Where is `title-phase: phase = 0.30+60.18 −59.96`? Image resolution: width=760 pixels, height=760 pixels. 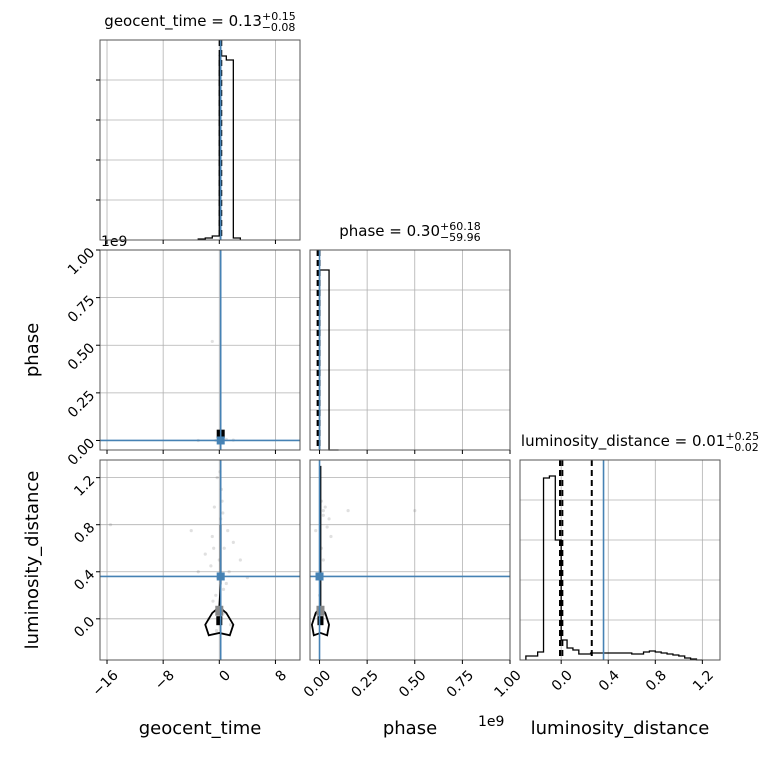 title-phase: phase = 0.30+60.18 −59.96 is located at coordinates (410, 232).